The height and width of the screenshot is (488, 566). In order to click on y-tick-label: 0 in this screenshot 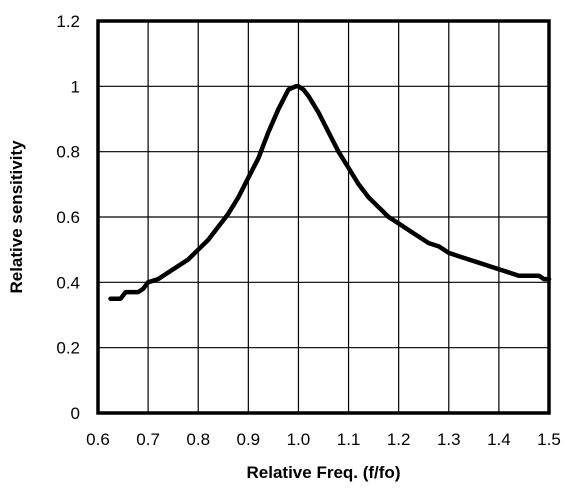, I will do `click(75, 413)`.